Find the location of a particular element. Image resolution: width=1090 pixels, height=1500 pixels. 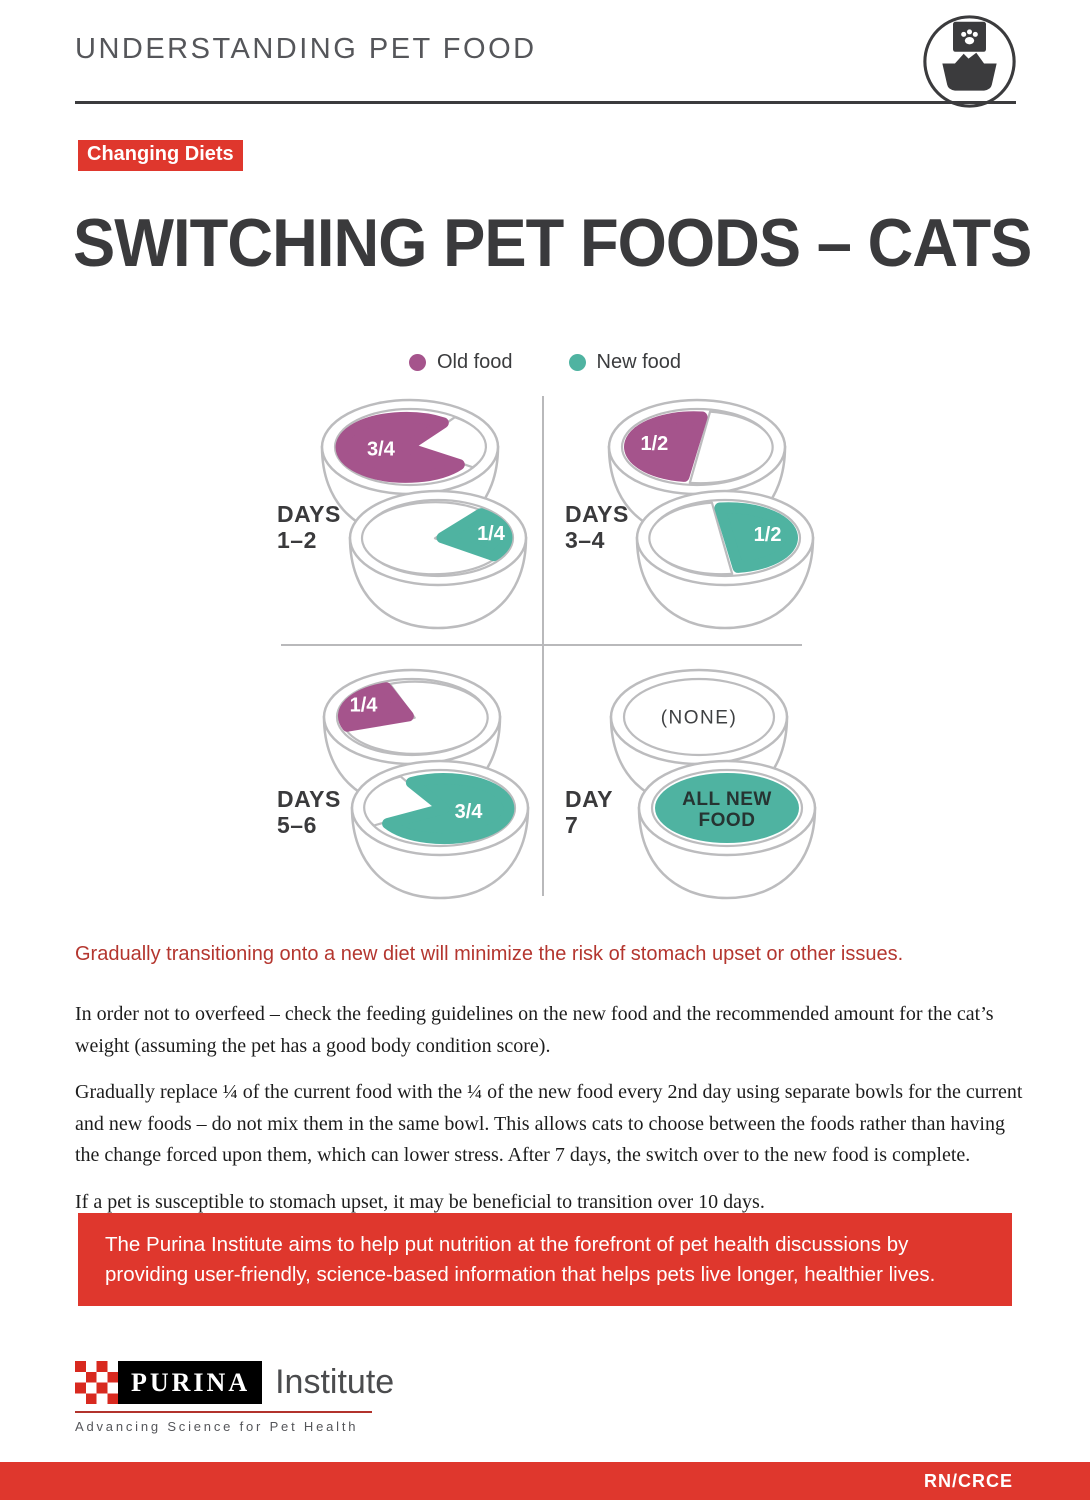

page-title: SWITCHING PET FOODS – CATS is located at coordinates (552, 243).